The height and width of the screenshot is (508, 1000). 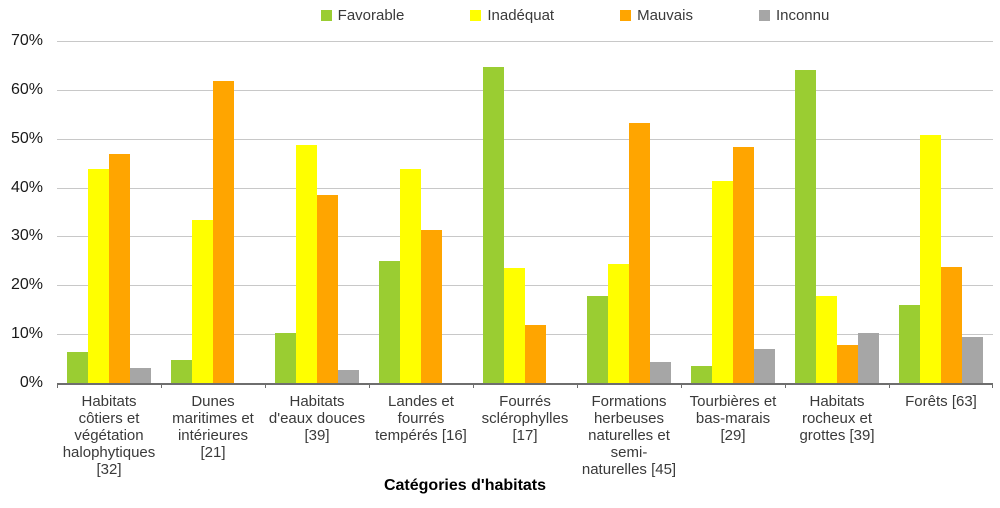 I want to click on legend-label: Inconnu, so click(x=802, y=15).